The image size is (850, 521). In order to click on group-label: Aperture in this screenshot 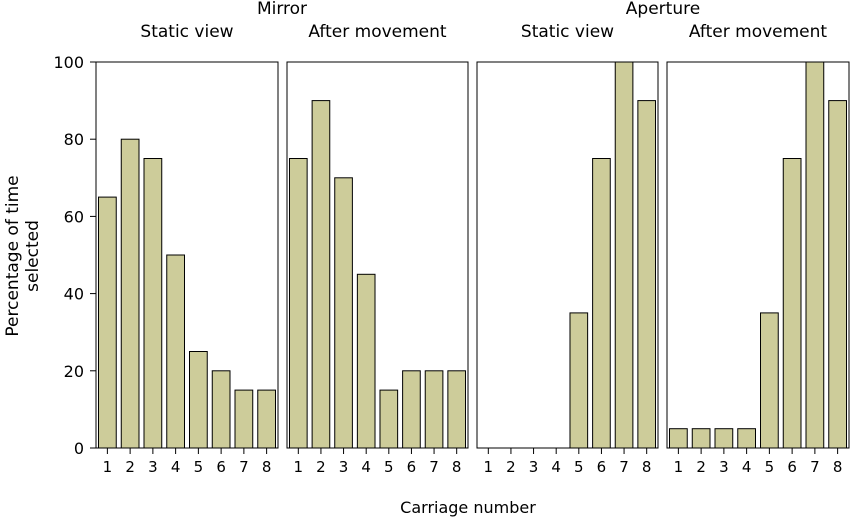, I will do `click(663, 9)`.